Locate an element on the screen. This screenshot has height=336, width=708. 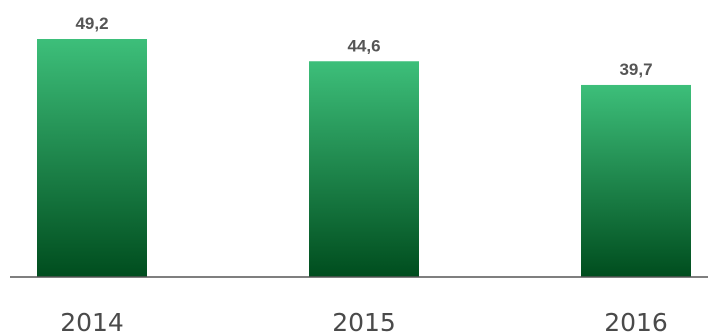
x-tick-label-2016: 2016 is located at coordinates (636, 322).